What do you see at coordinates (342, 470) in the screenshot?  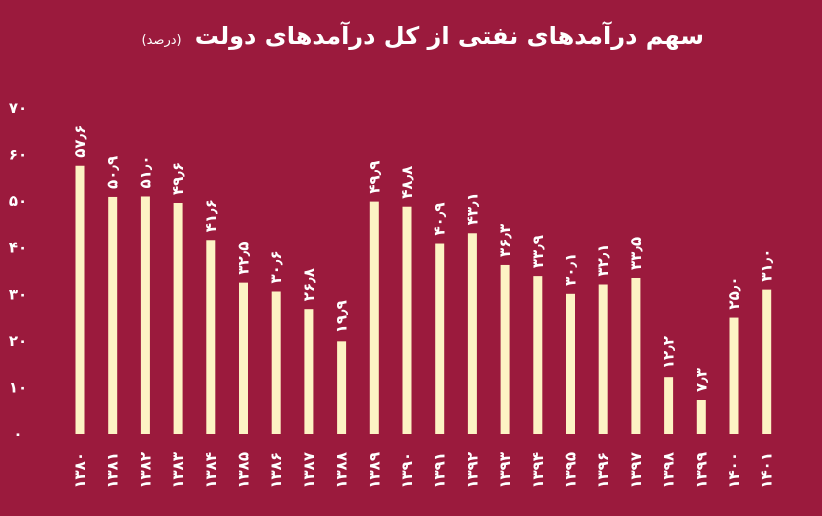 I see `x-tick-label: ۱۳۸۸` at bounding box center [342, 470].